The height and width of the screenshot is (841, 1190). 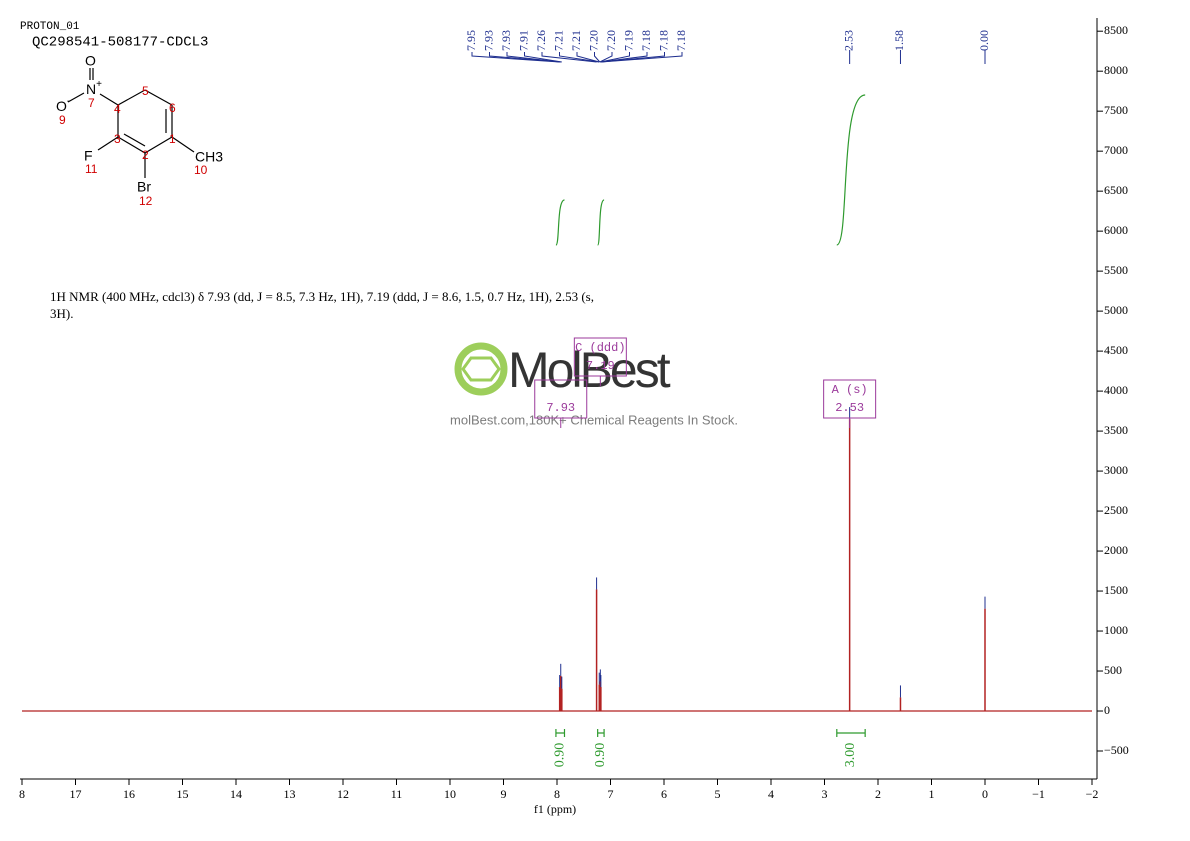 What do you see at coordinates (129, 794) in the screenshot?
I see `x-tick-label: 16` at bounding box center [129, 794].